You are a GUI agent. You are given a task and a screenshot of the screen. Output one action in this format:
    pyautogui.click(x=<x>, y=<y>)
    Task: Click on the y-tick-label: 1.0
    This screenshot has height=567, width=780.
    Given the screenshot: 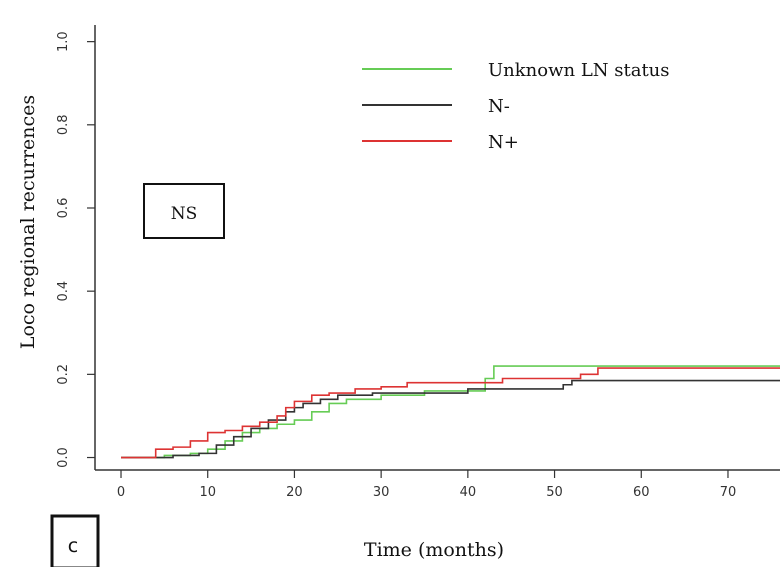 What is the action you would take?
    pyautogui.click(x=63, y=41)
    